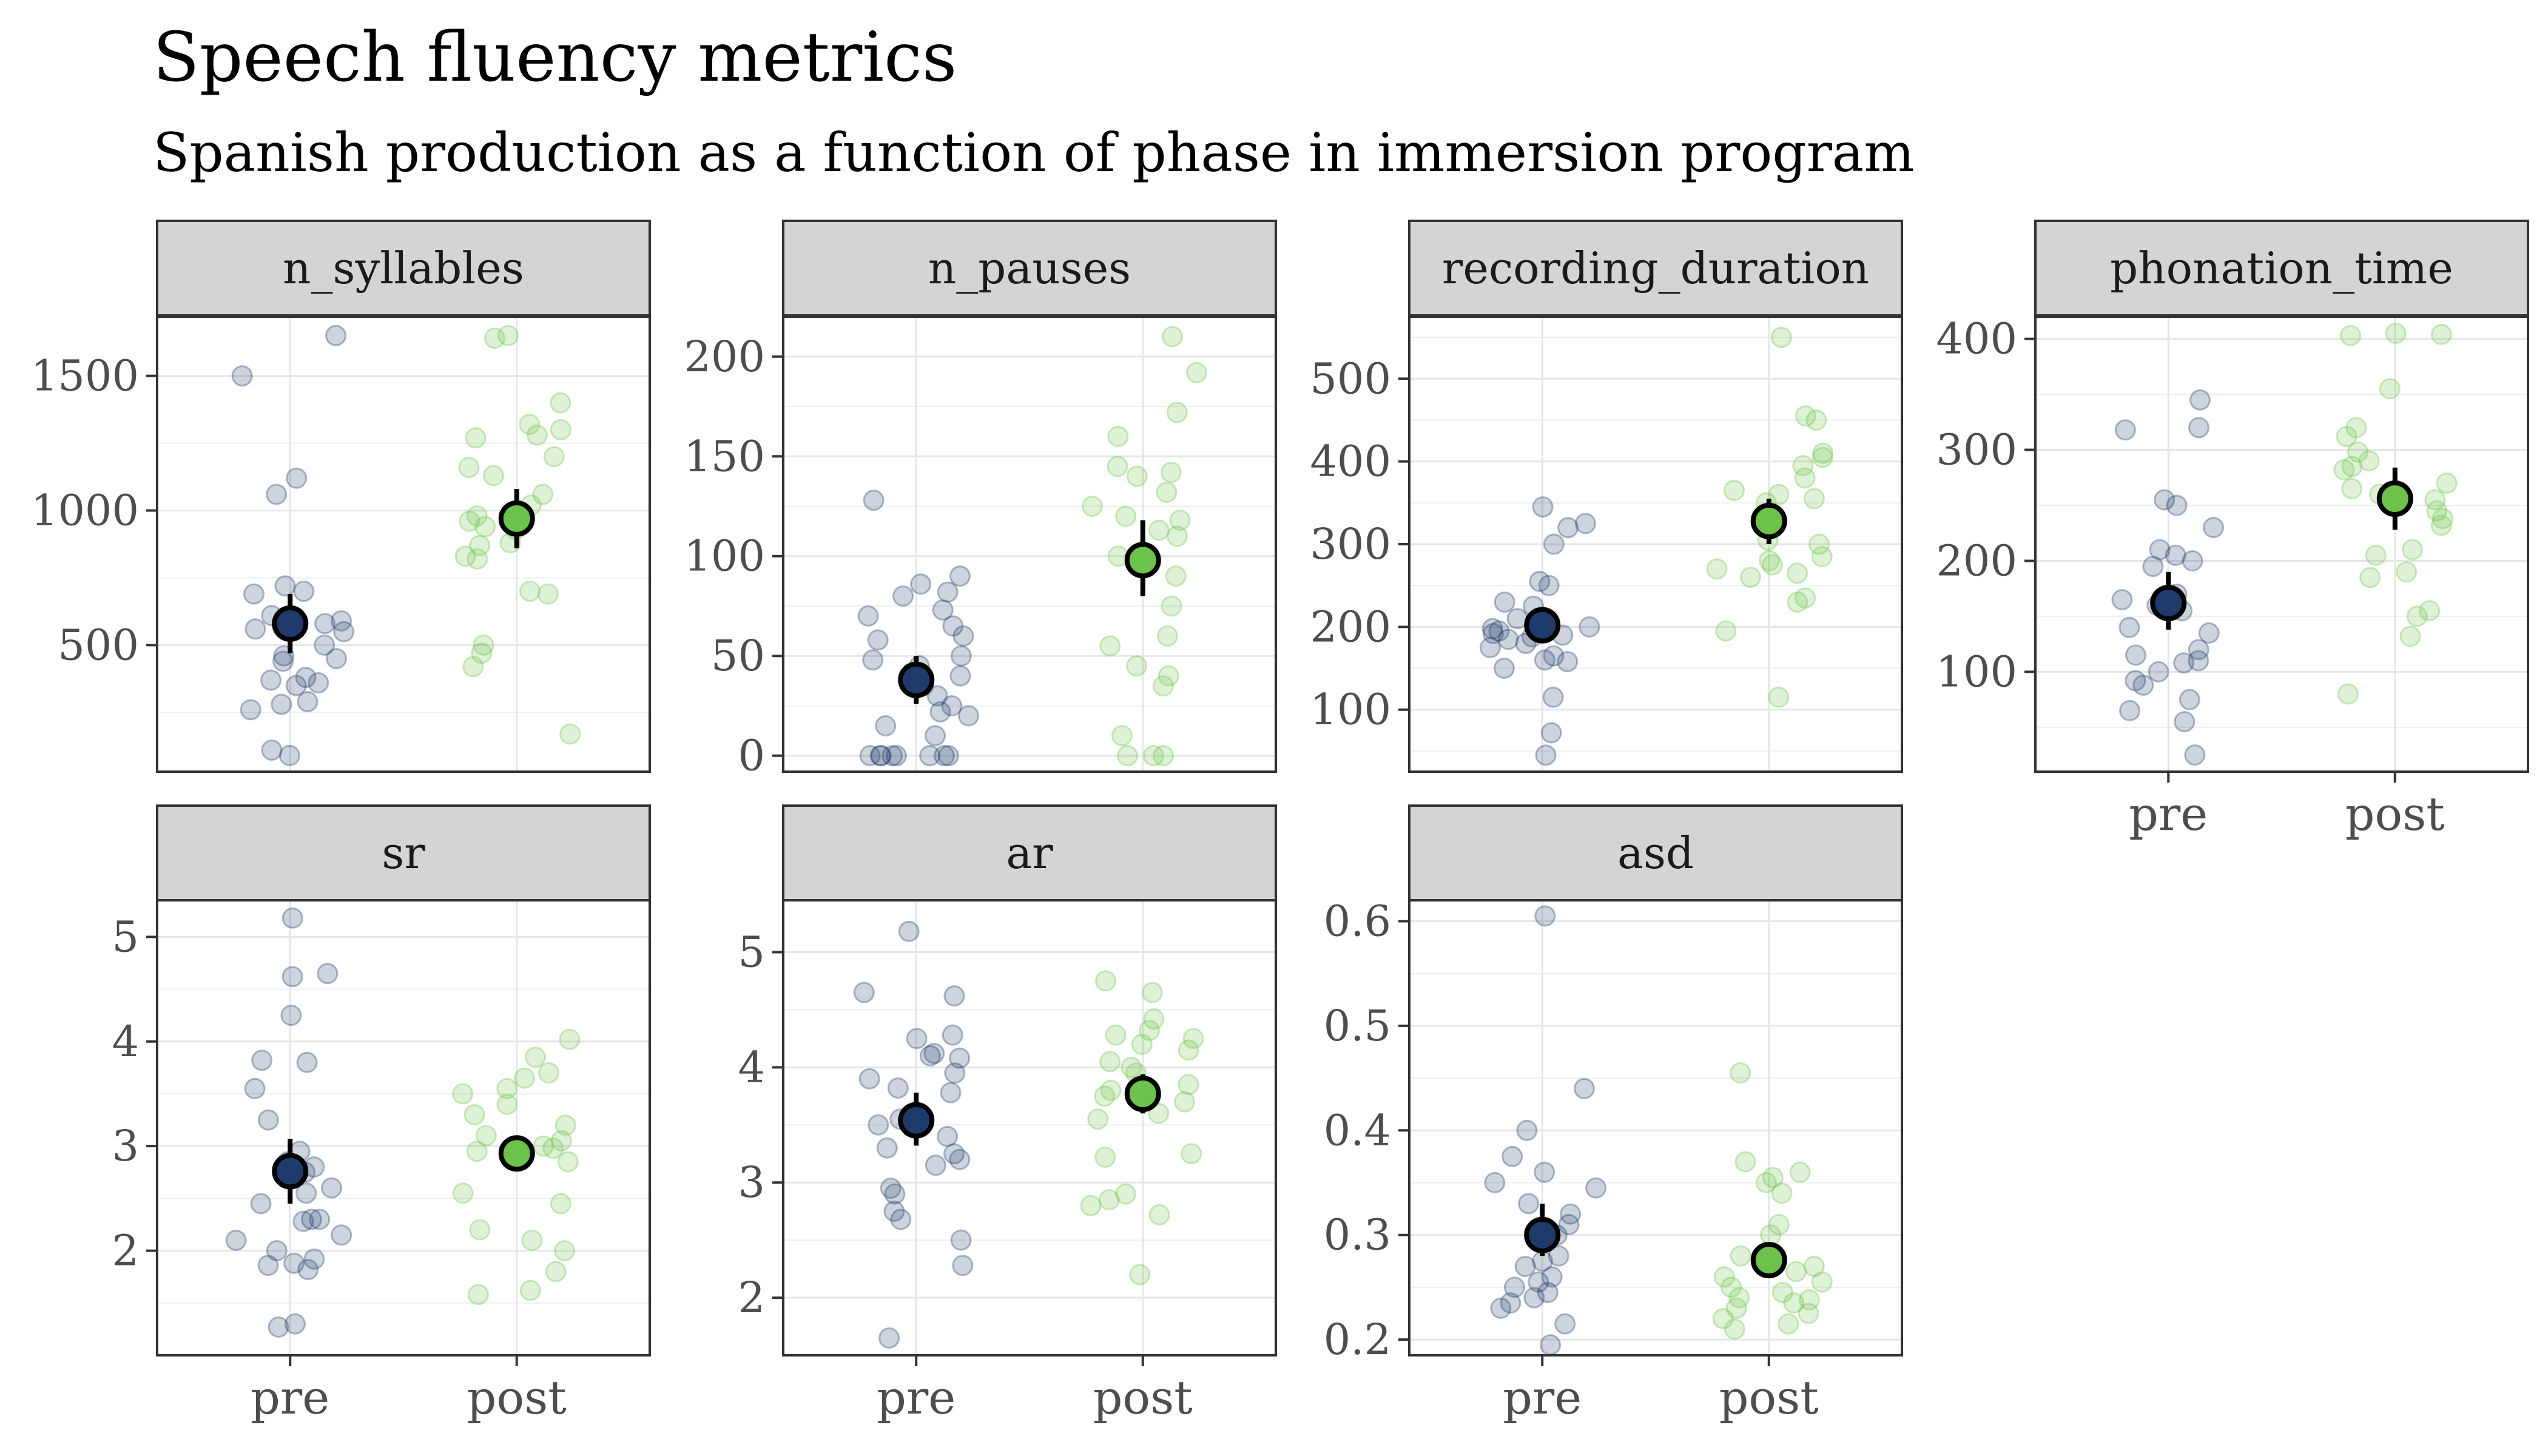 The height and width of the screenshot is (1456, 2548). I want to click on y-tick-label: 0.3, so click(1357, 1235).